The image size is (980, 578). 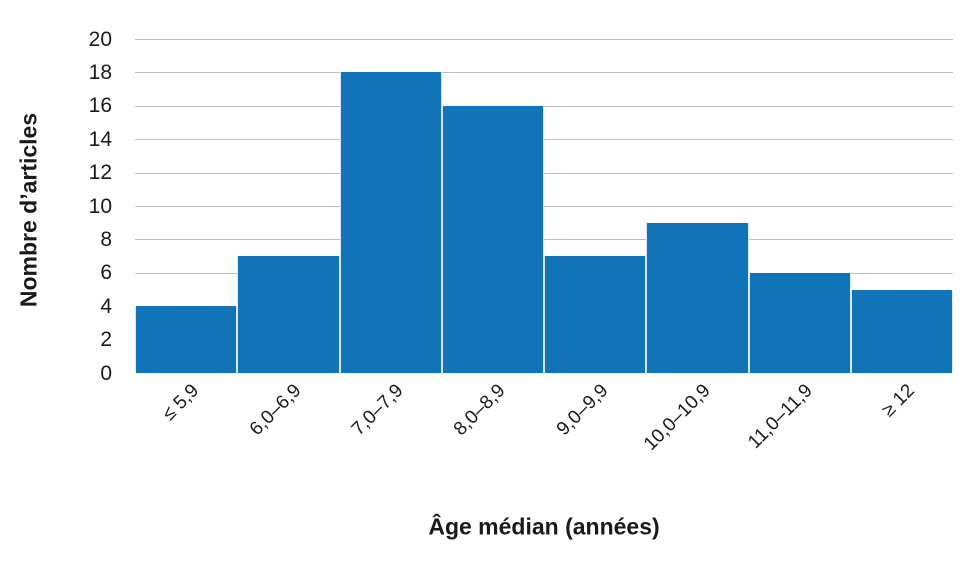 I want to click on y-axis-tick-label: 16, so click(x=100, y=106).